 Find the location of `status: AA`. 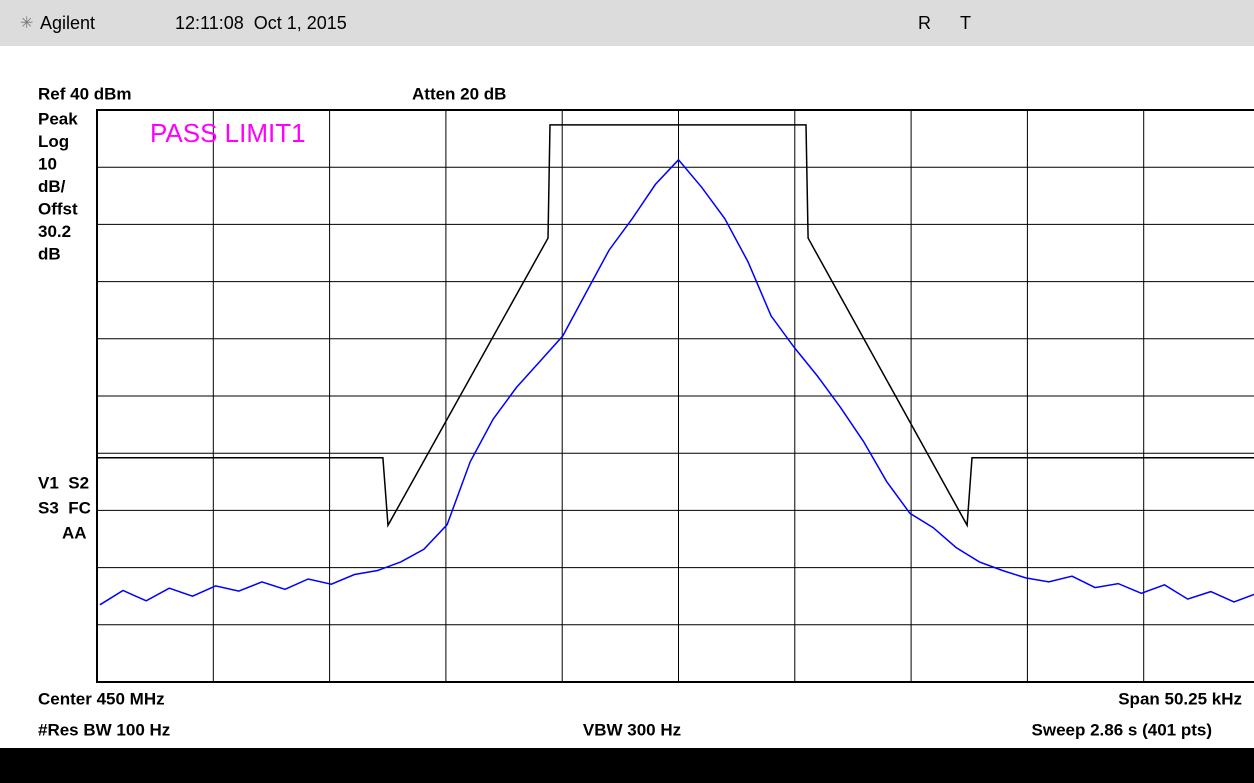

status: AA is located at coordinates (74, 532).